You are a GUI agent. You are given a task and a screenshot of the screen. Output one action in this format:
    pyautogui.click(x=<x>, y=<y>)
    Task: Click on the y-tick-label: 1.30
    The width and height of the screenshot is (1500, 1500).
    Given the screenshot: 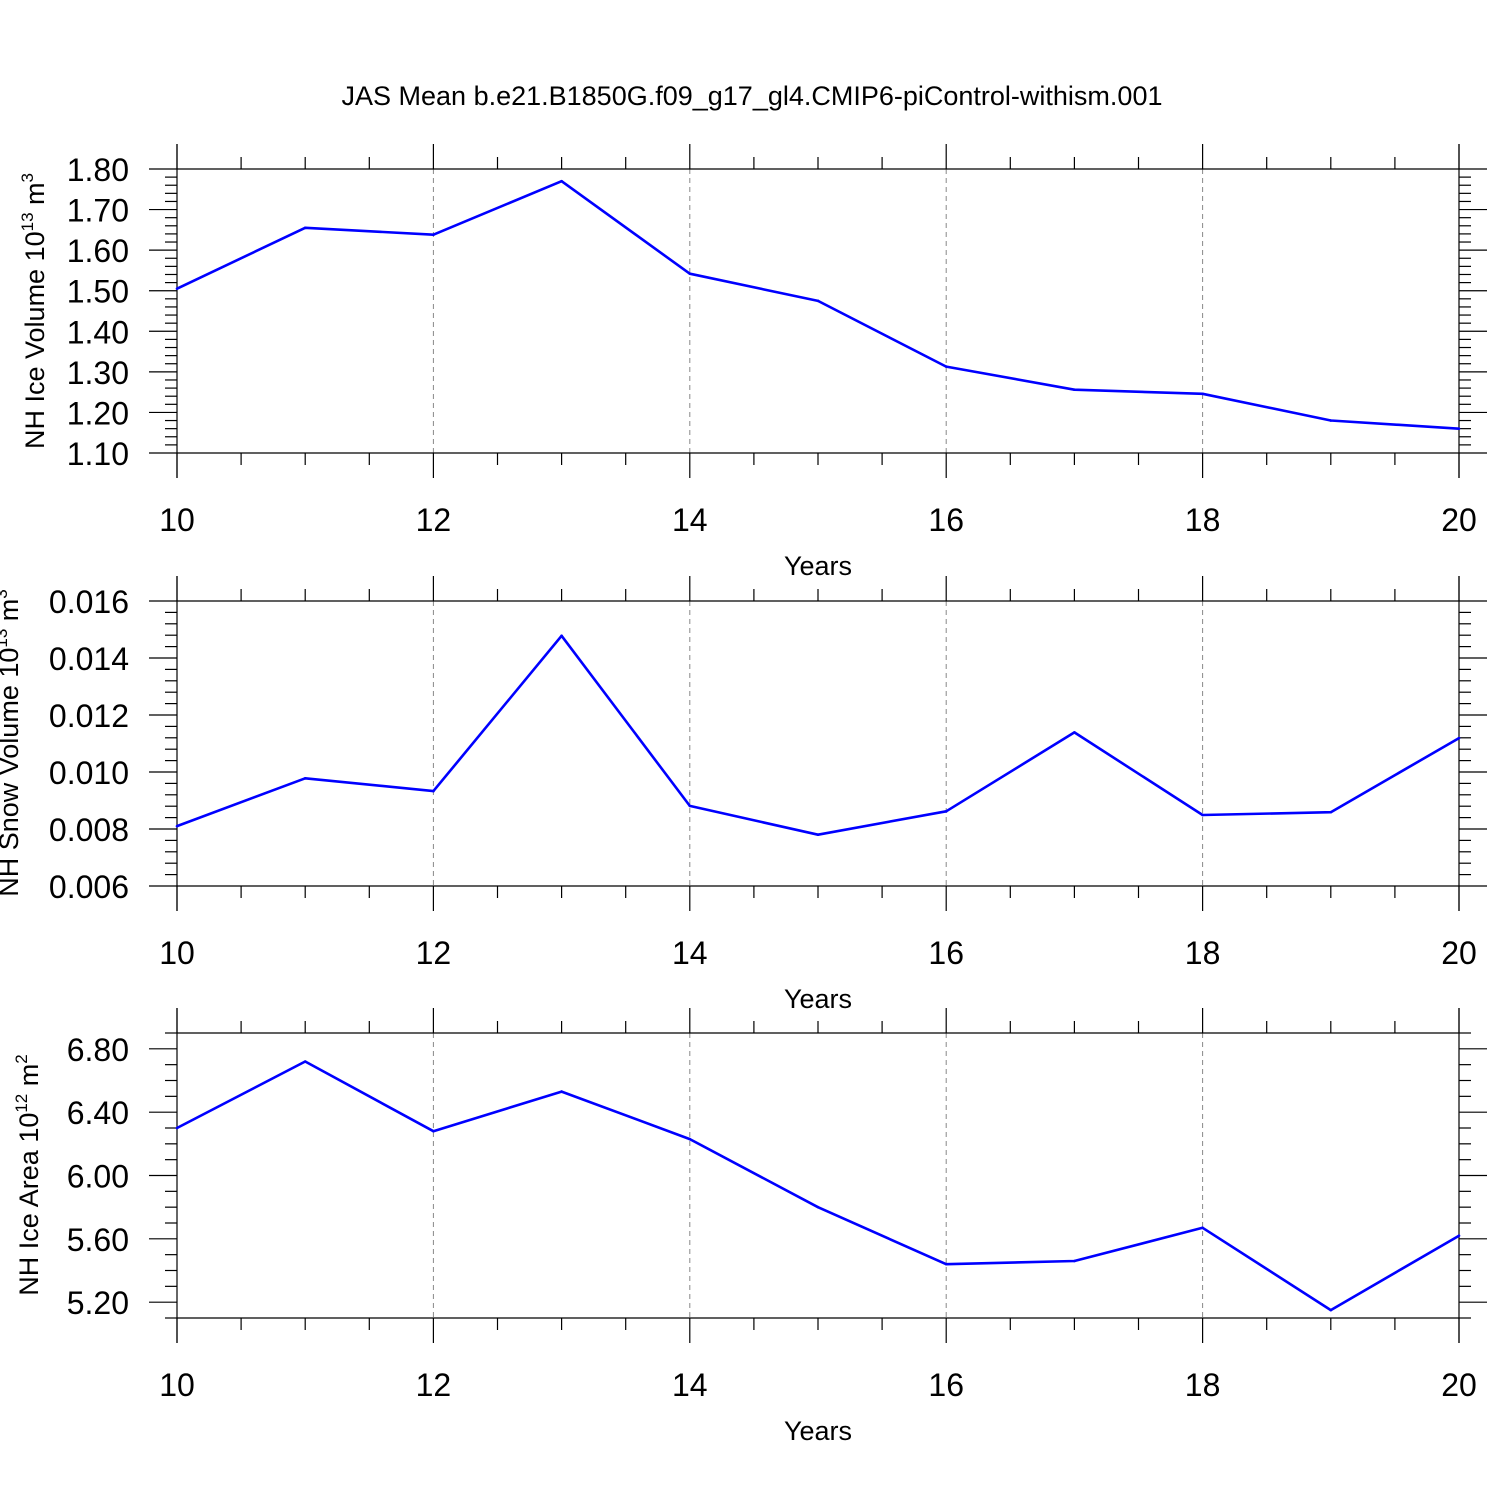 What is the action you would take?
    pyautogui.click(x=98, y=373)
    